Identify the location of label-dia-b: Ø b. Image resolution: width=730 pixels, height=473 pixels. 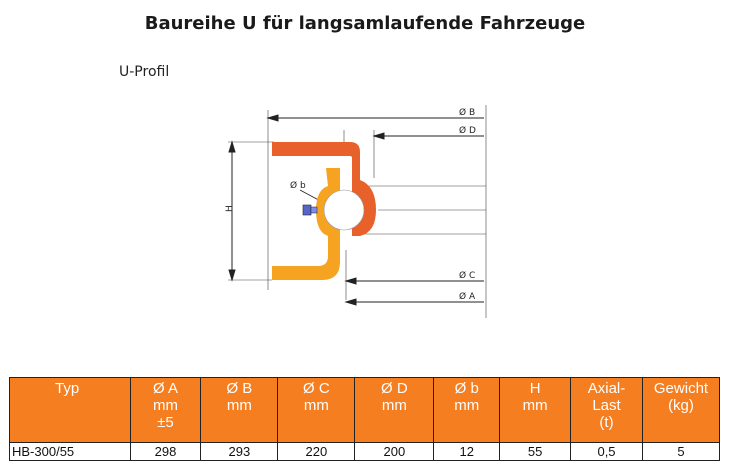
(298, 185).